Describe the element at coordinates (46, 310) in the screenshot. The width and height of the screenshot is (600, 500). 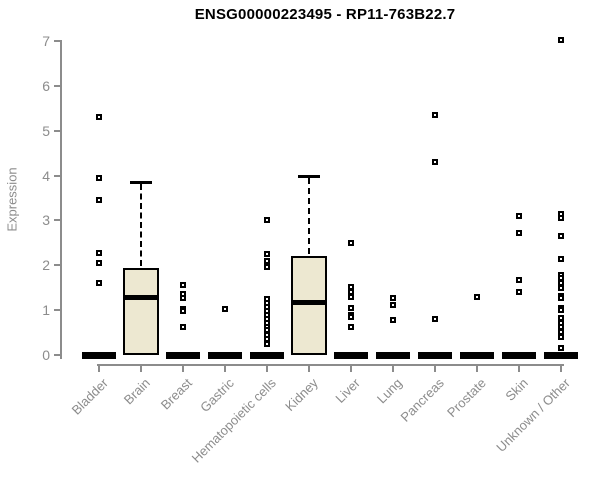
I see `y-axis-tick-label: 1` at that location.